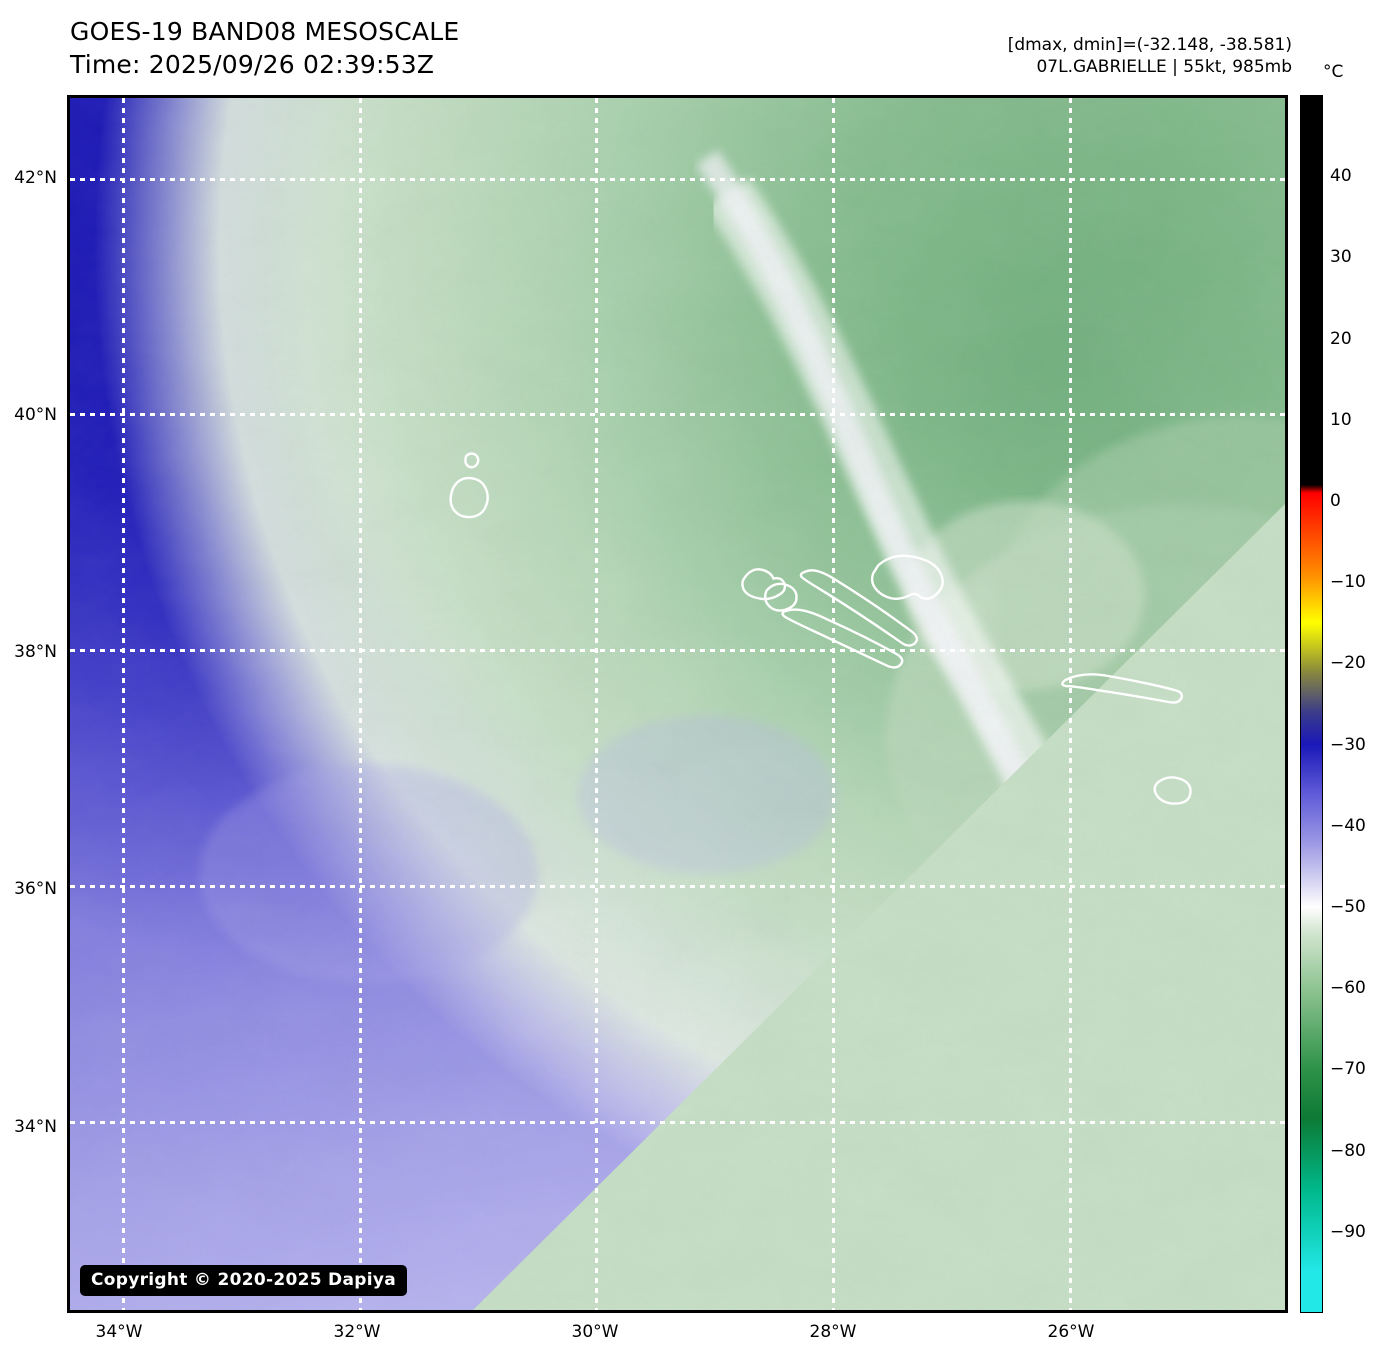 The height and width of the screenshot is (1359, 1389). What do you see at coordinates (1172, 790) in the screenshot?
I see `coastline-santa-maria` at bounding box center [1172, 790].